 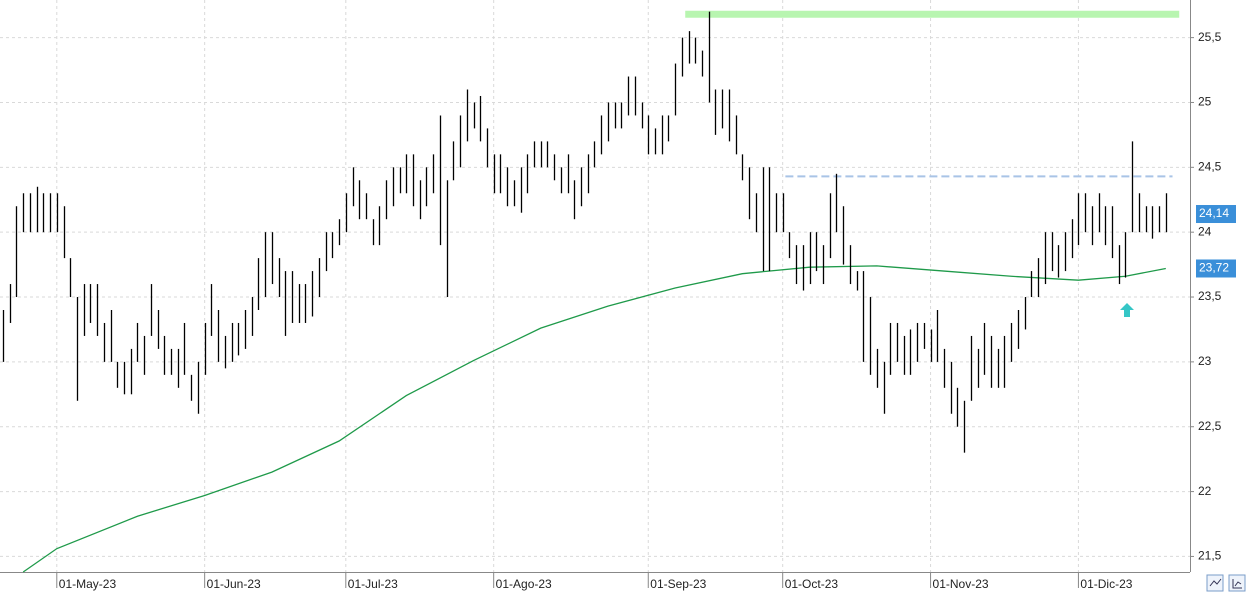 What do you see at coordinates (373, 584) in the screenshot?
I see `x-tick-label: 01-Jul-23` at bounding box center [373, 584].